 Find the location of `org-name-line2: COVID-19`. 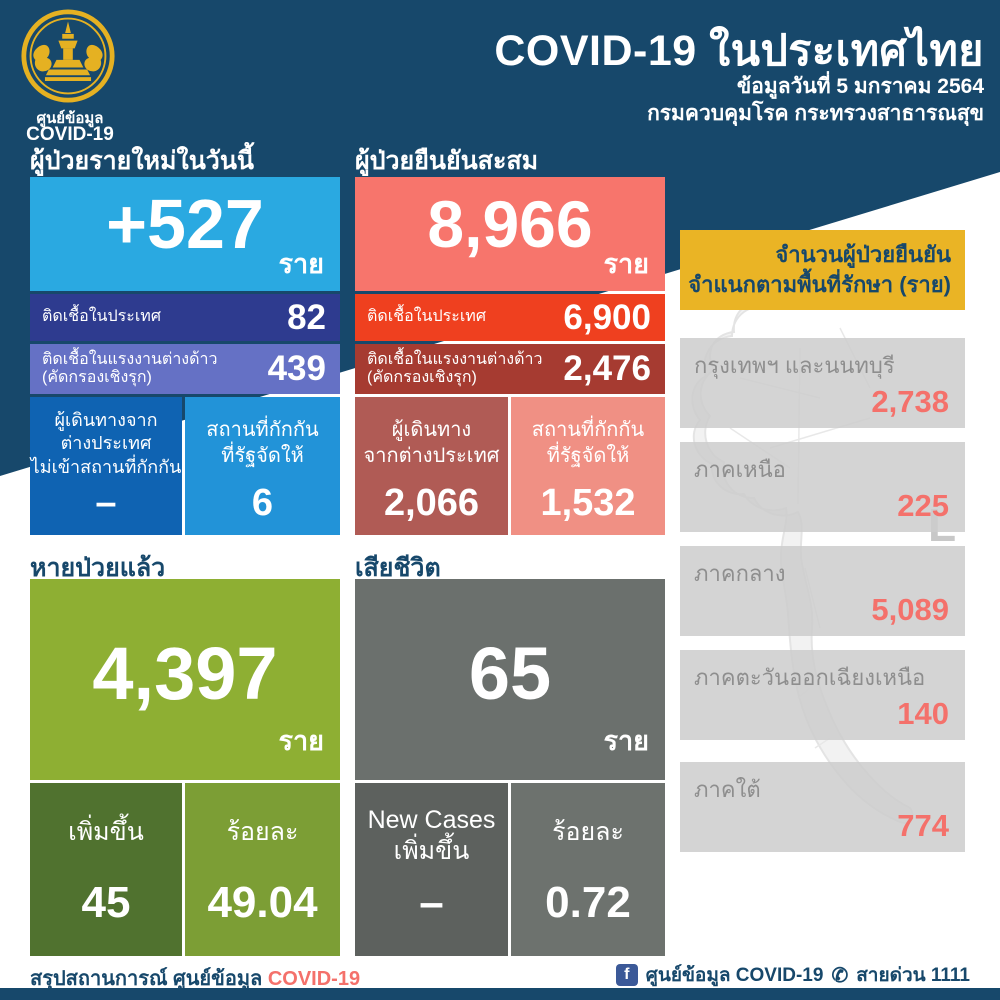

org-name-line2: COVID-19 is located at coordinates (70, 134).